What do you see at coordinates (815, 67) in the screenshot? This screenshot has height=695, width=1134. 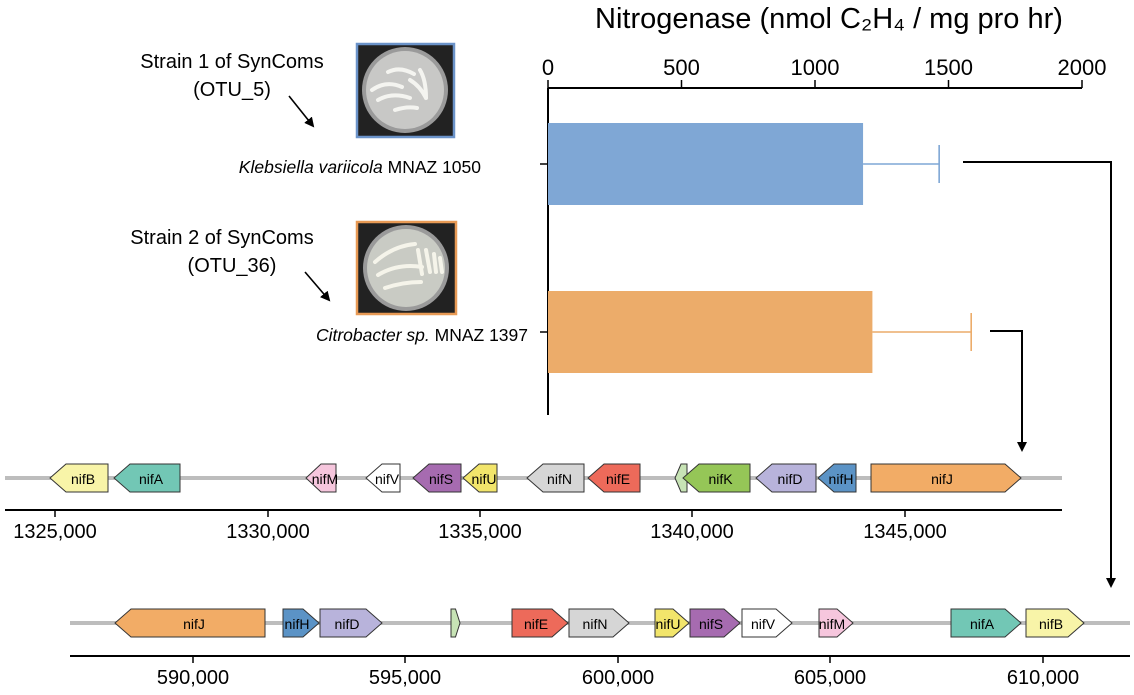 I see `x-tick-label-2: 1000` at bounding box center [815, 67].